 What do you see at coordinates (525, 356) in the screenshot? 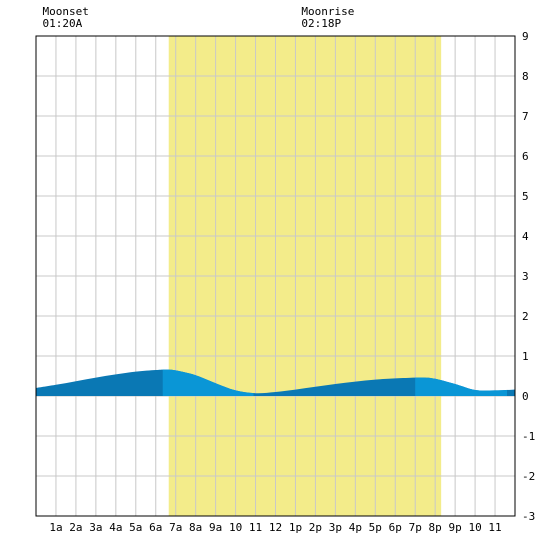
I see `y-tick-label: 1` at bounding box center [525, 356].